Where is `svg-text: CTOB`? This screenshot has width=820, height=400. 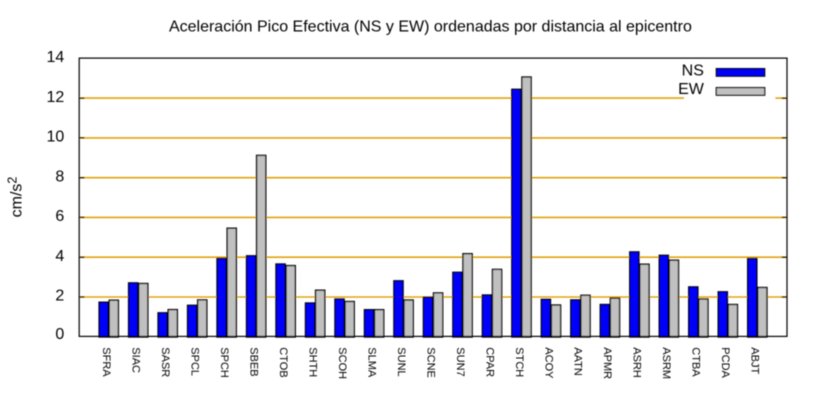 svg-text: CTOB is located at coordinates (283, 362).